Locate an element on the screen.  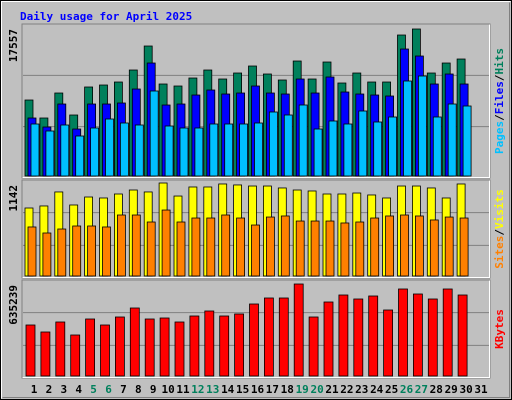
legend-entry: Hits is located at coordinates (499, 61).